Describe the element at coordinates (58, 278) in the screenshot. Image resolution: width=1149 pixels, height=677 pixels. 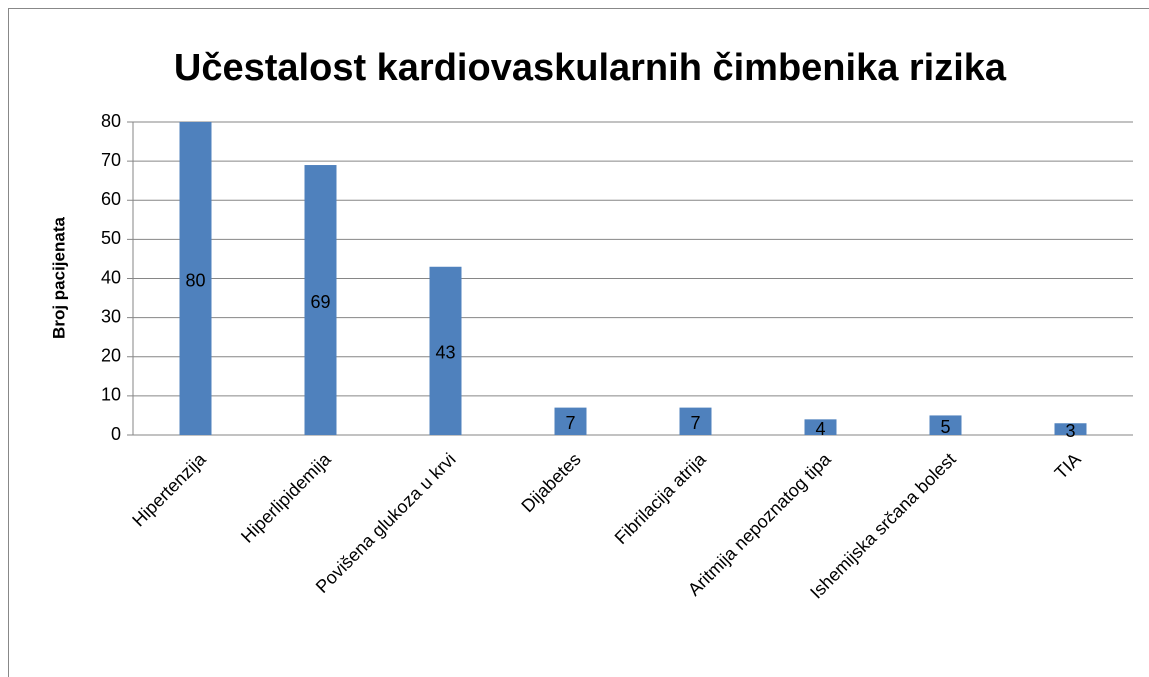
I see `y-axis-label: Broj pacijenata` at that location.